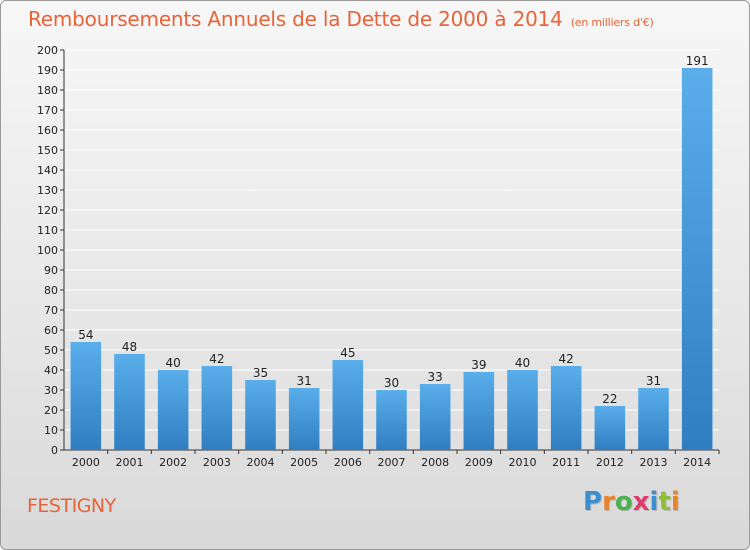  What do you see at coordinates (51, 370) in the screenshot?
I see `y-tick-label: 40` at bounding box center [51, 370].